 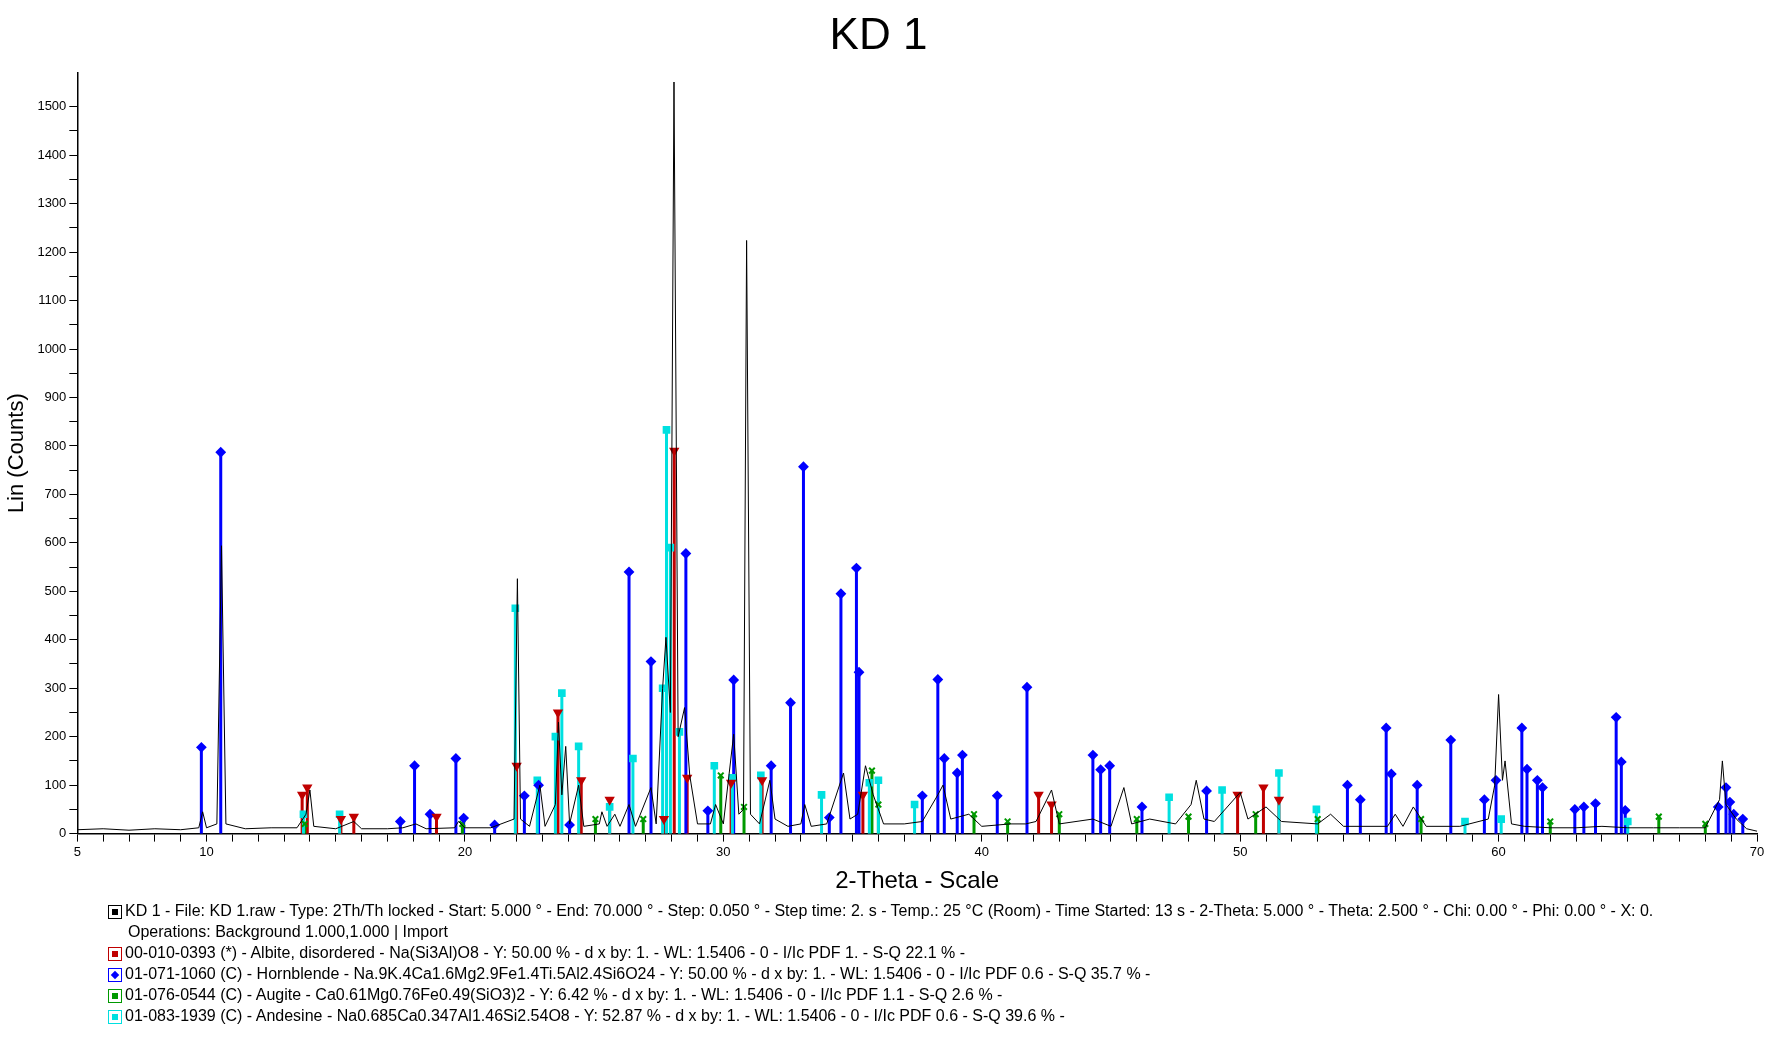 I want to click on y-tick-label: 500, so click(x=55, y=590).